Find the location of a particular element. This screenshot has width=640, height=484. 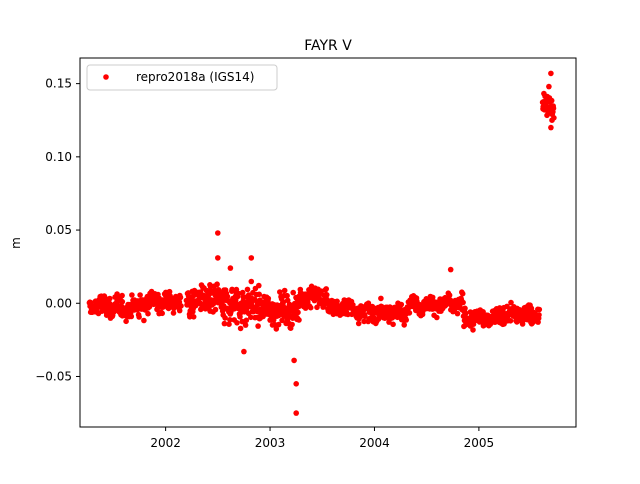

legend-marker is located at coordinates (106, 77).